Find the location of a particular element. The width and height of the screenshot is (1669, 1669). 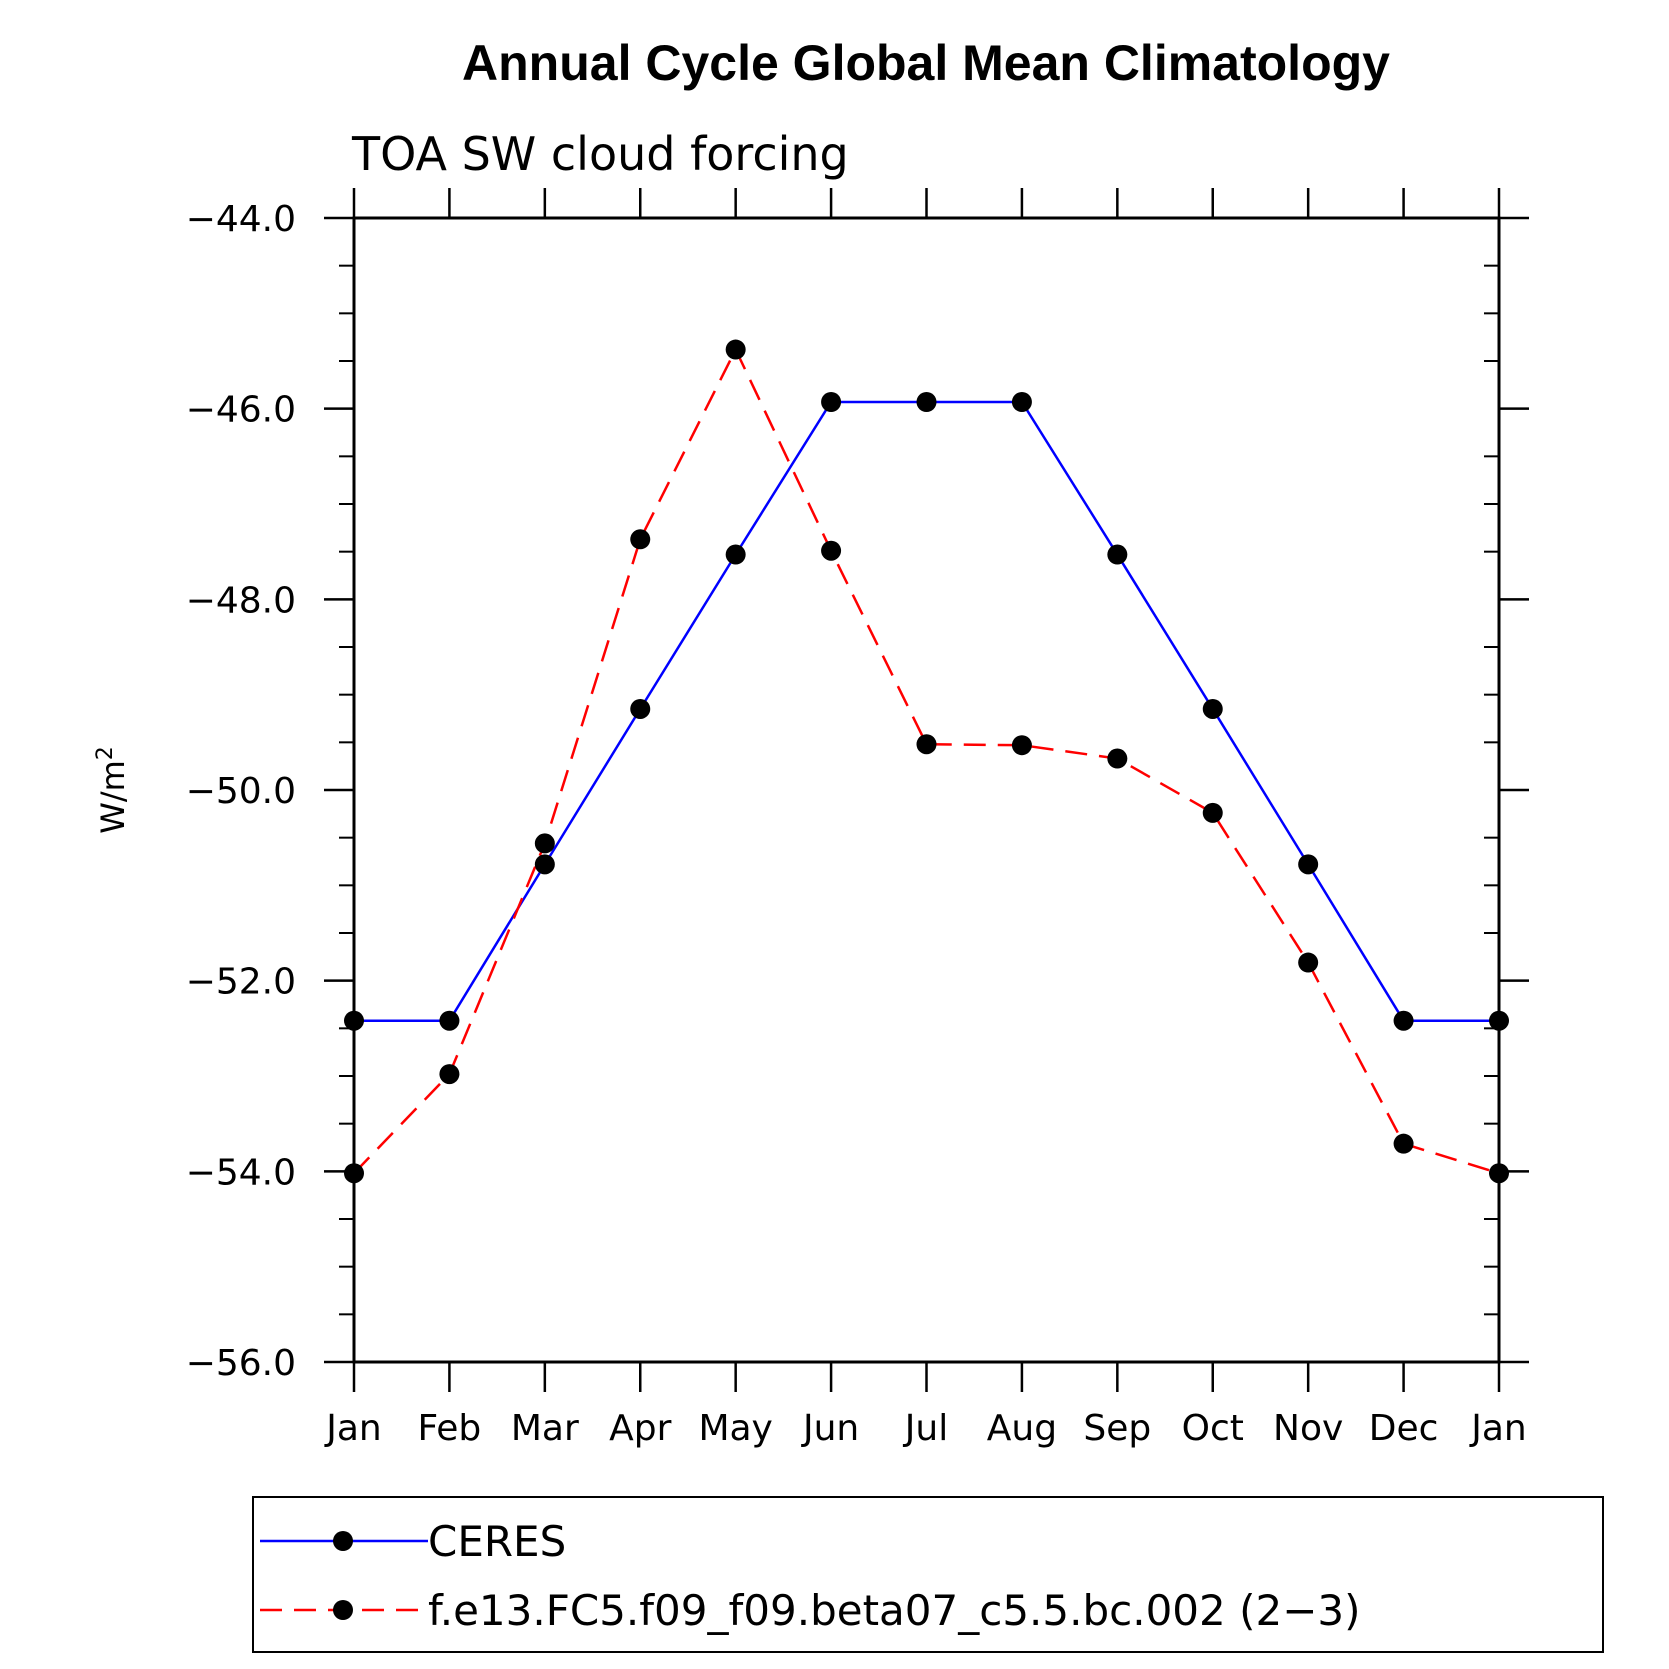

x-tick-labels: Jan Feb Mar Apr May Jun Jul Aug Sep Oct Nov Dec Jan is located at coordinates (925, 1428).